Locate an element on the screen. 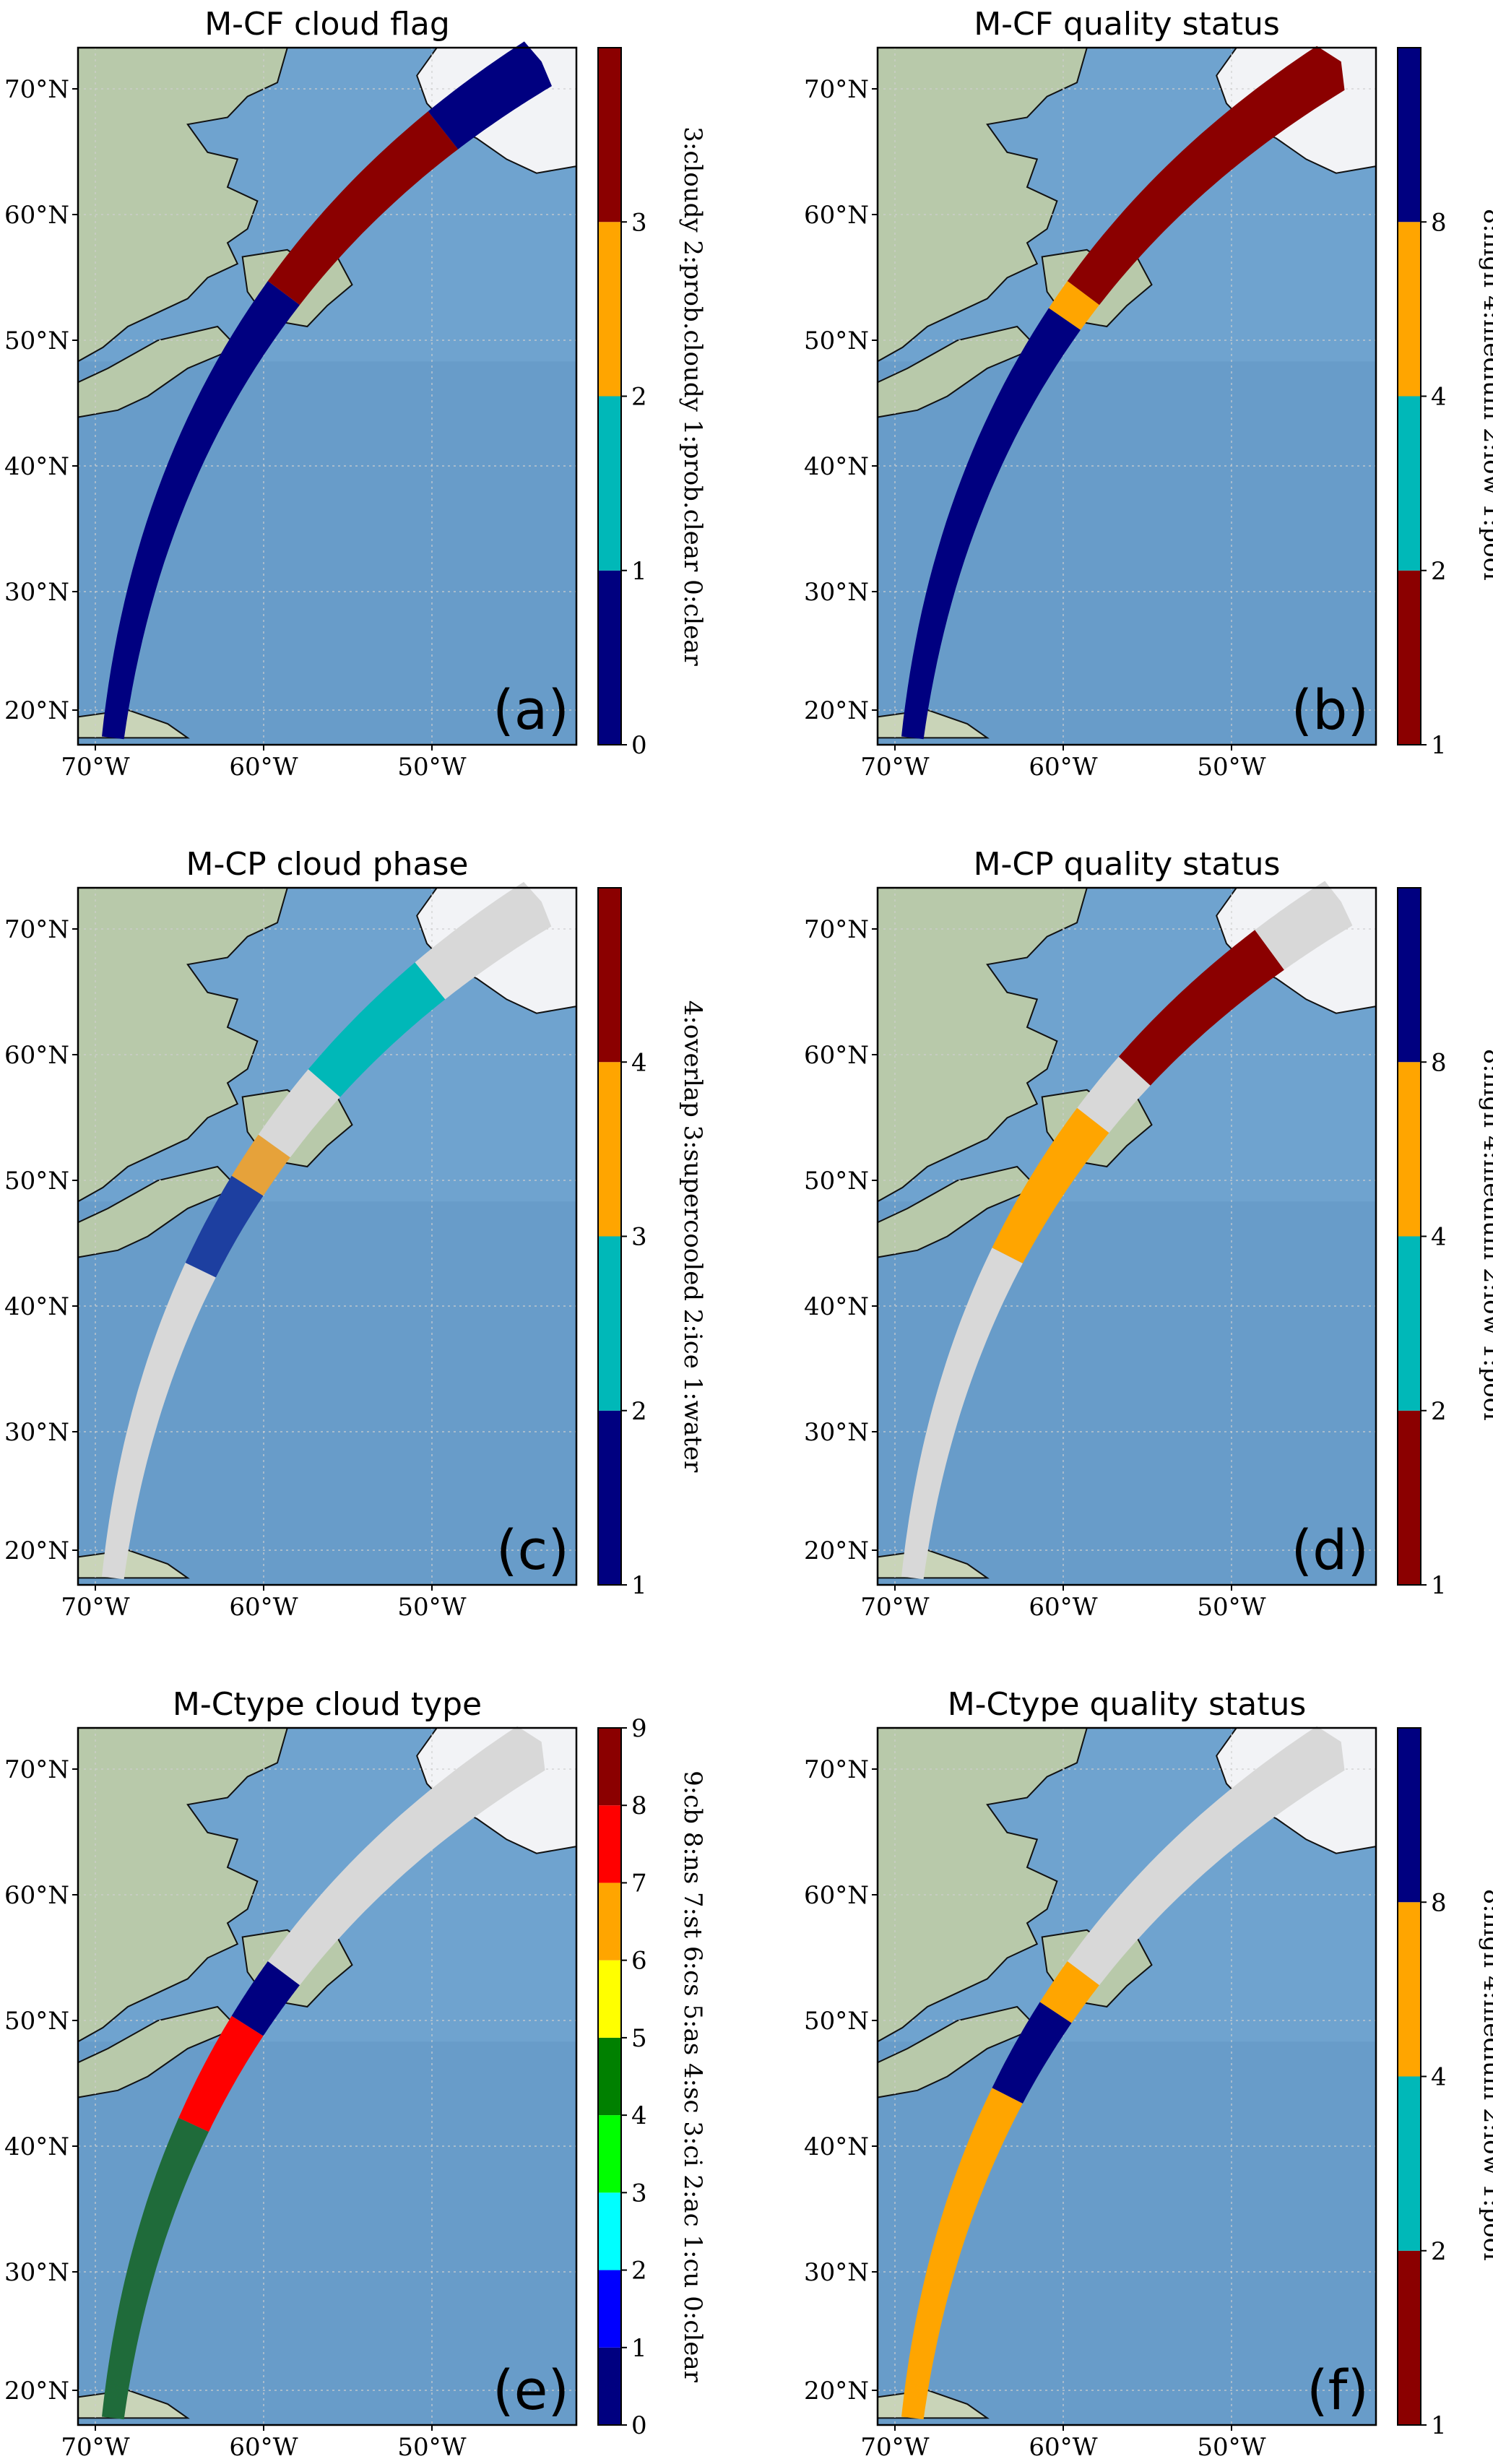 Image resolution: width=1493 pixels, height=2464 pixels. colorbar-tick-label: 7 is located at coordinates (639, 1883).